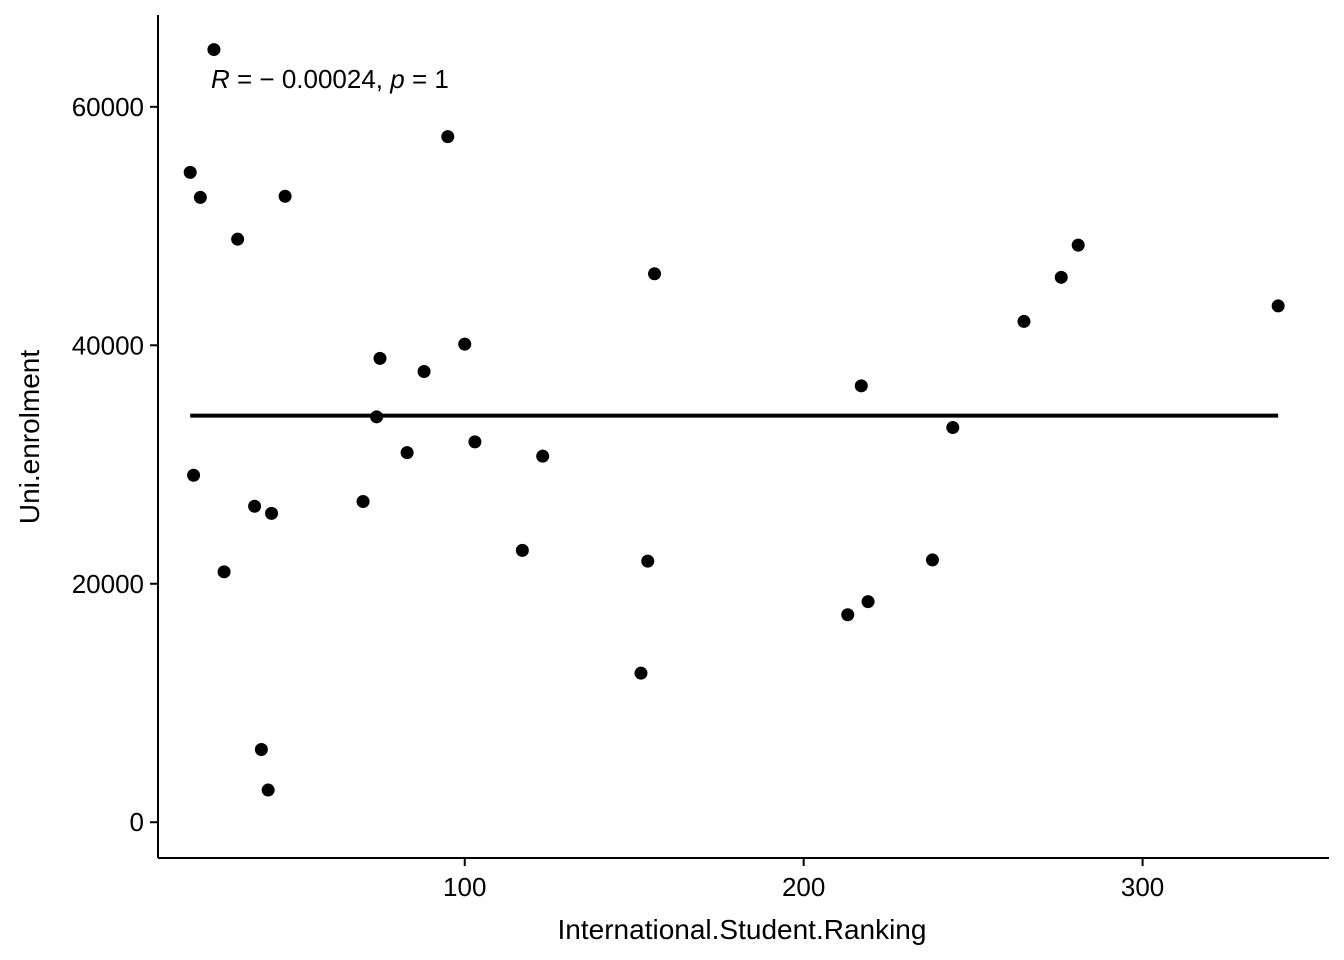 This screenshot has height=960, width=1344. I want to click on p-symbol: p, so click(396, 79).